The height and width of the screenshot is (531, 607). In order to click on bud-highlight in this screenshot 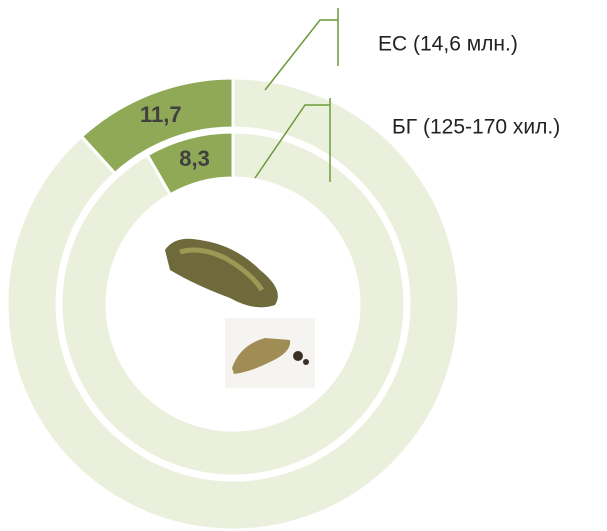, I will do `click(222, 269)`.